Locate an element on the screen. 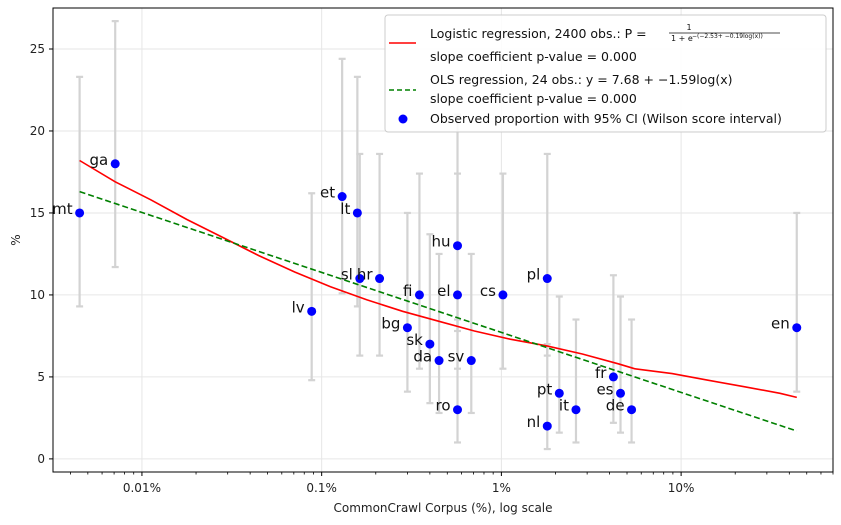  point-label-it: it is located at coordinates (564, 406).